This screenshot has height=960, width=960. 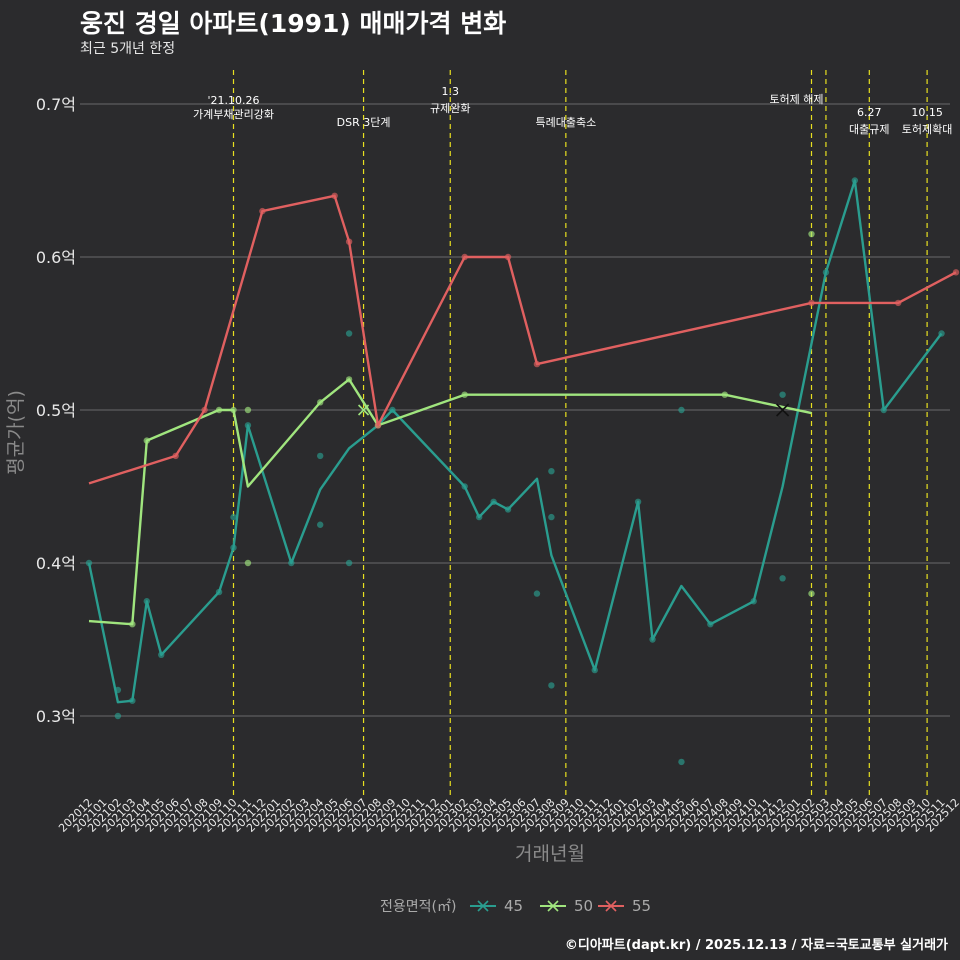 What do you see at coordinates (56, 410) in the screenshot?
I see `y-tick-label: 0.5억` at bounding box center [56, 410].